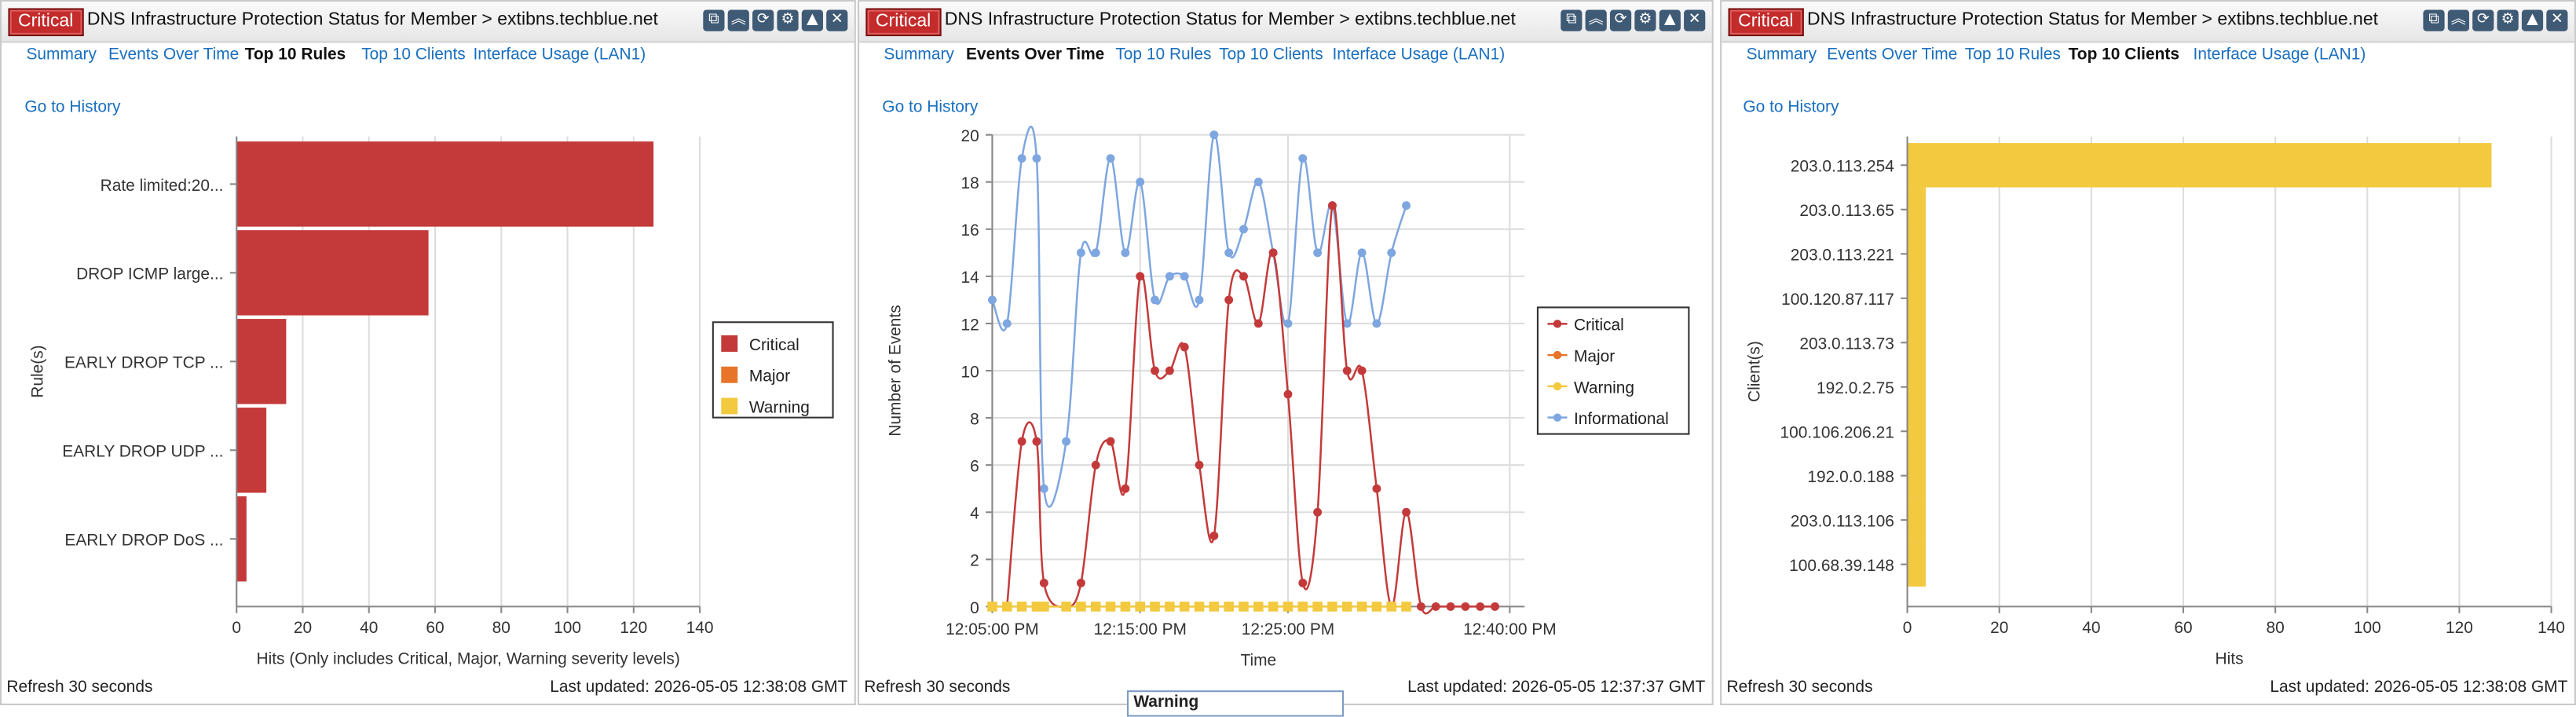  I want to click on x-tick-label: 12:40:00 PM, so click(1510, 629).